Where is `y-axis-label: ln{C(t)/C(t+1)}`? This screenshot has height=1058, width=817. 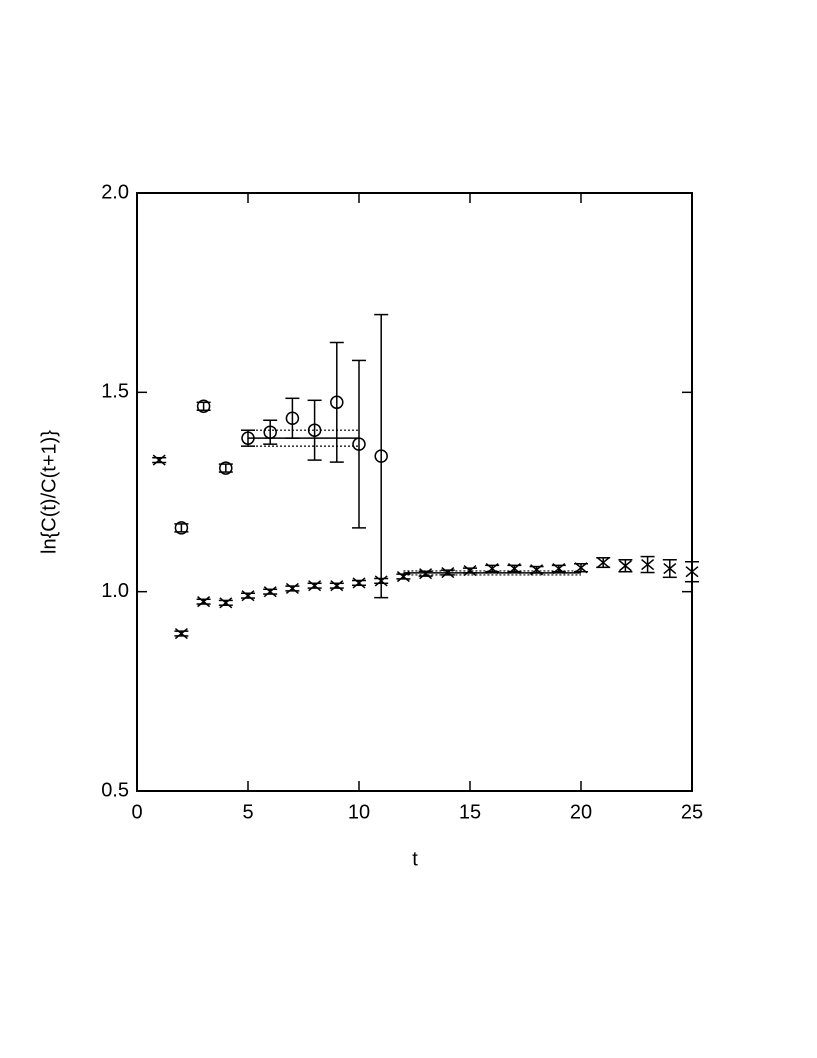 y-axis-label: ln{C(t)/C(t+1)} is located at coordinates (49, 492).